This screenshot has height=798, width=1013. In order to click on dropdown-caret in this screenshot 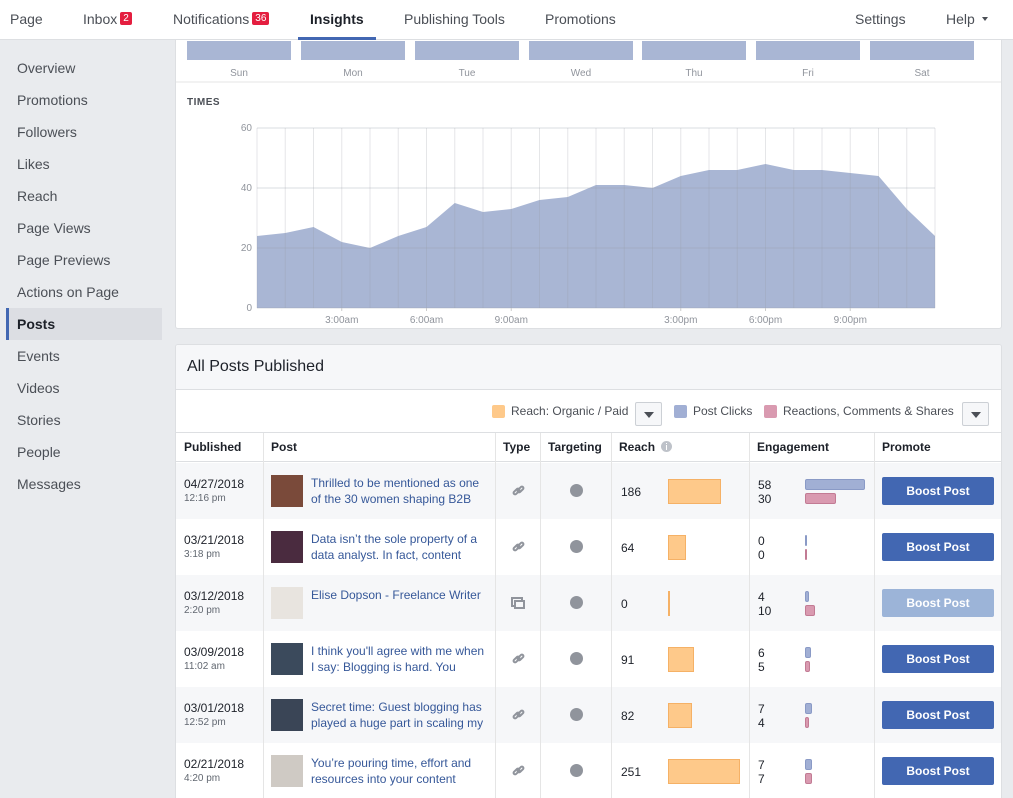, I will do `click(649, 415)`.